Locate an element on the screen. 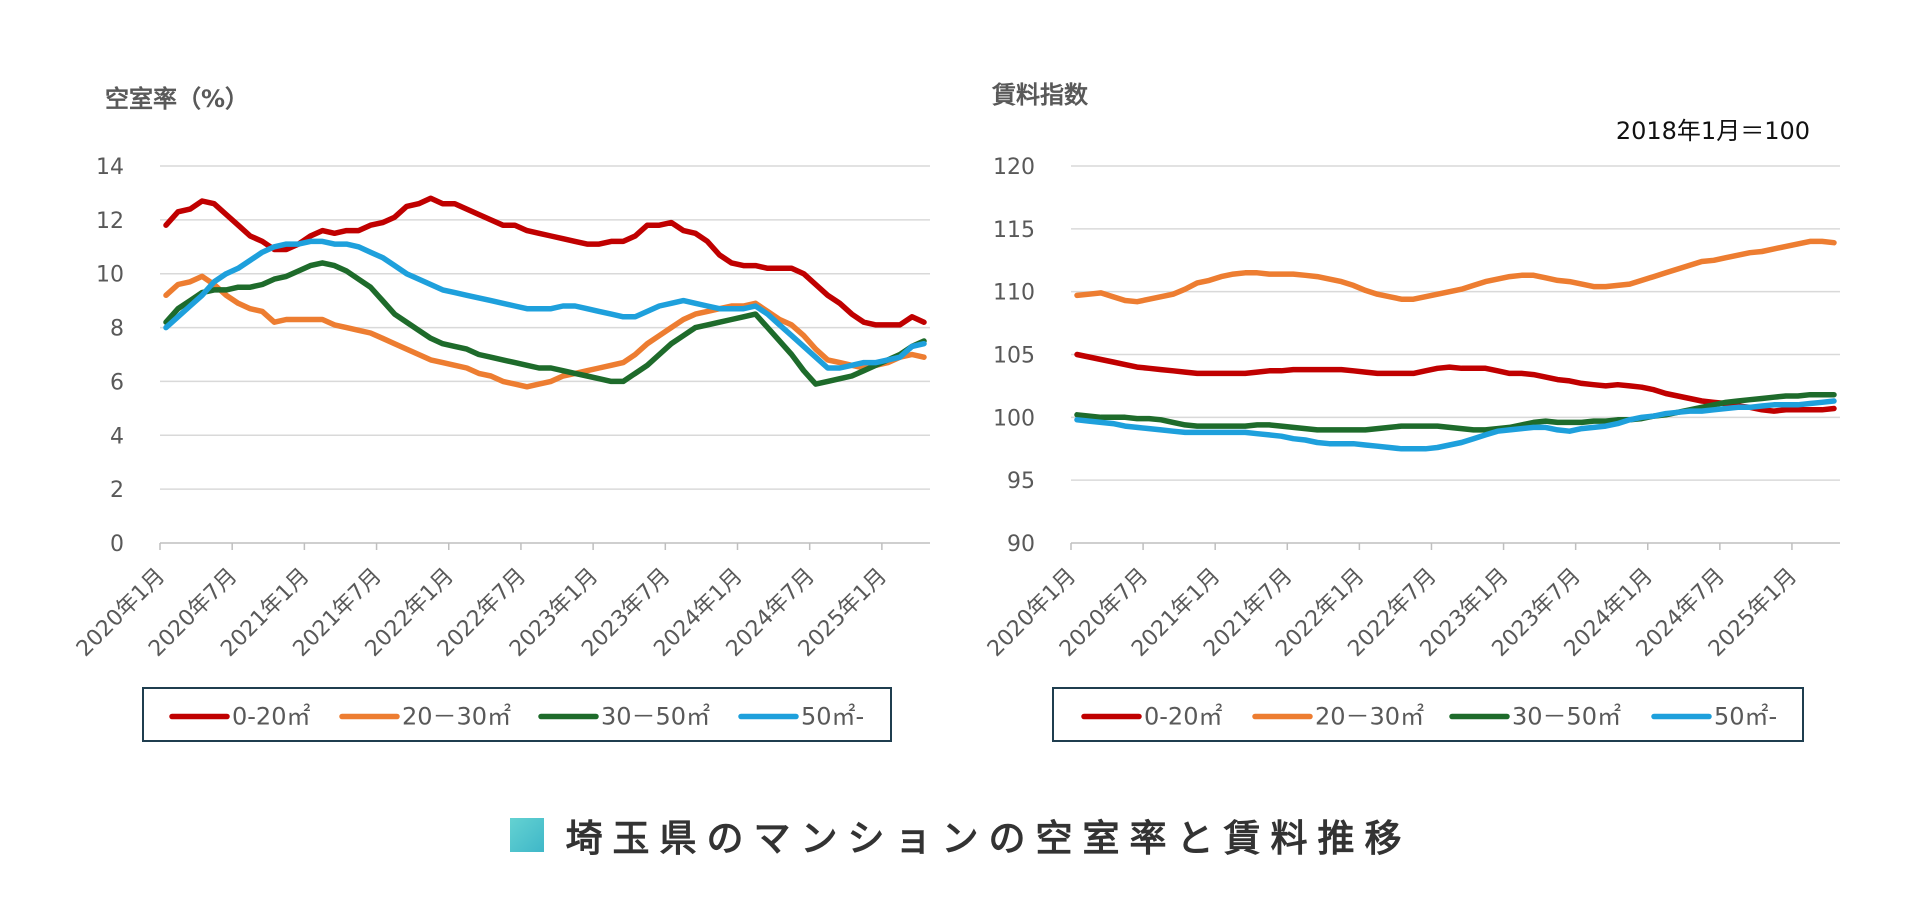 The height and width of the screenshot is (920, 1921). y-tick-label: 115 is located at coordinates (1014, 230).